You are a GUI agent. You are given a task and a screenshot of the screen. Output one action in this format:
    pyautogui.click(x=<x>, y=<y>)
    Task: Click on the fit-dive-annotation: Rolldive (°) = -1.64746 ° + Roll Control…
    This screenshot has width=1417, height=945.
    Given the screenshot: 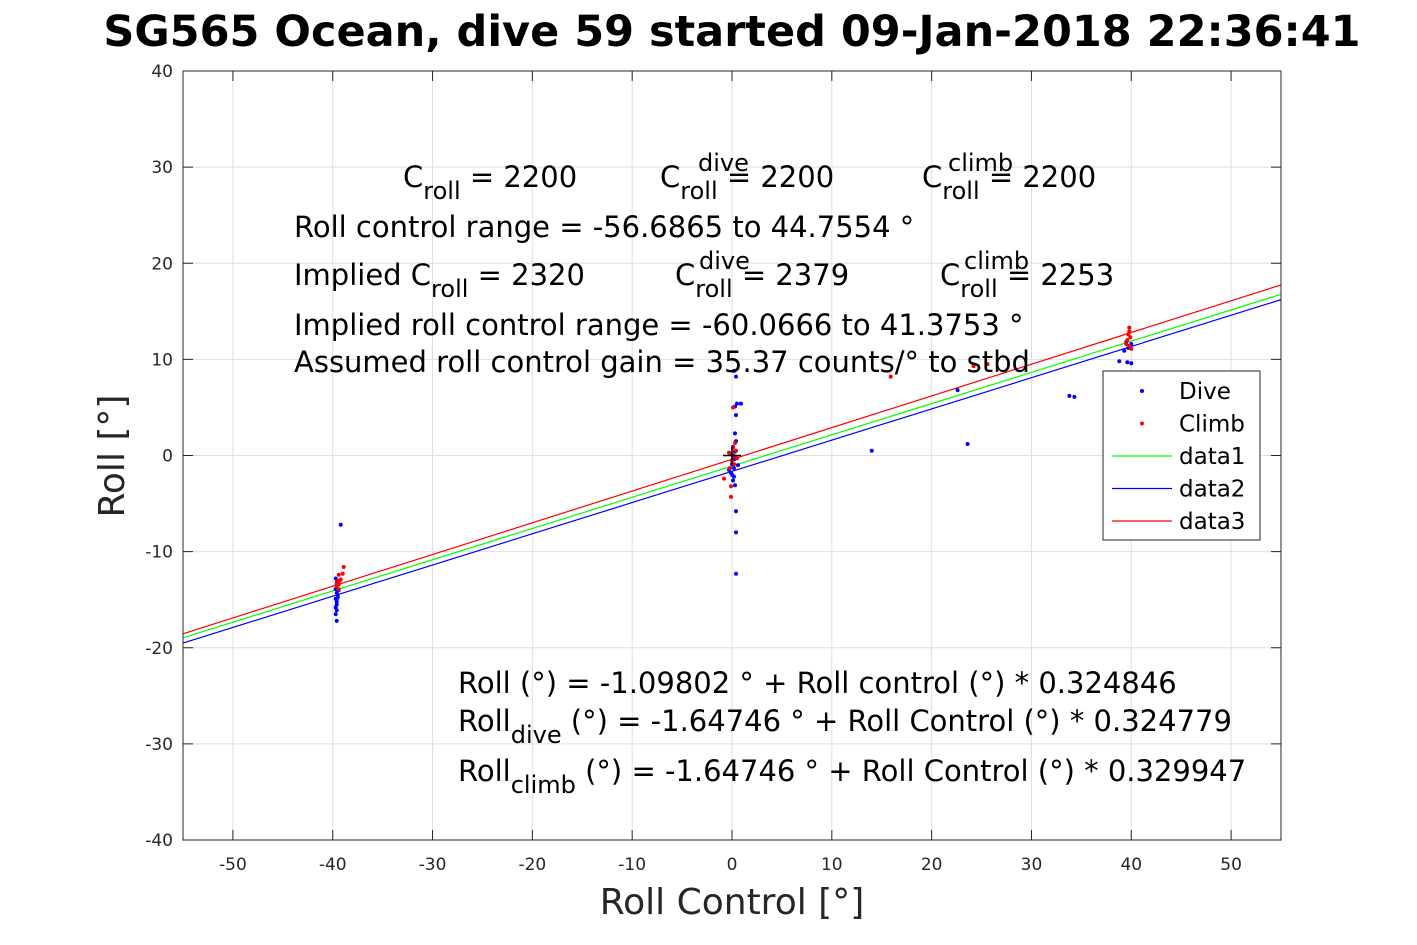 What is the action you would take?
    pyautogui.click(x=845, y=726)
    